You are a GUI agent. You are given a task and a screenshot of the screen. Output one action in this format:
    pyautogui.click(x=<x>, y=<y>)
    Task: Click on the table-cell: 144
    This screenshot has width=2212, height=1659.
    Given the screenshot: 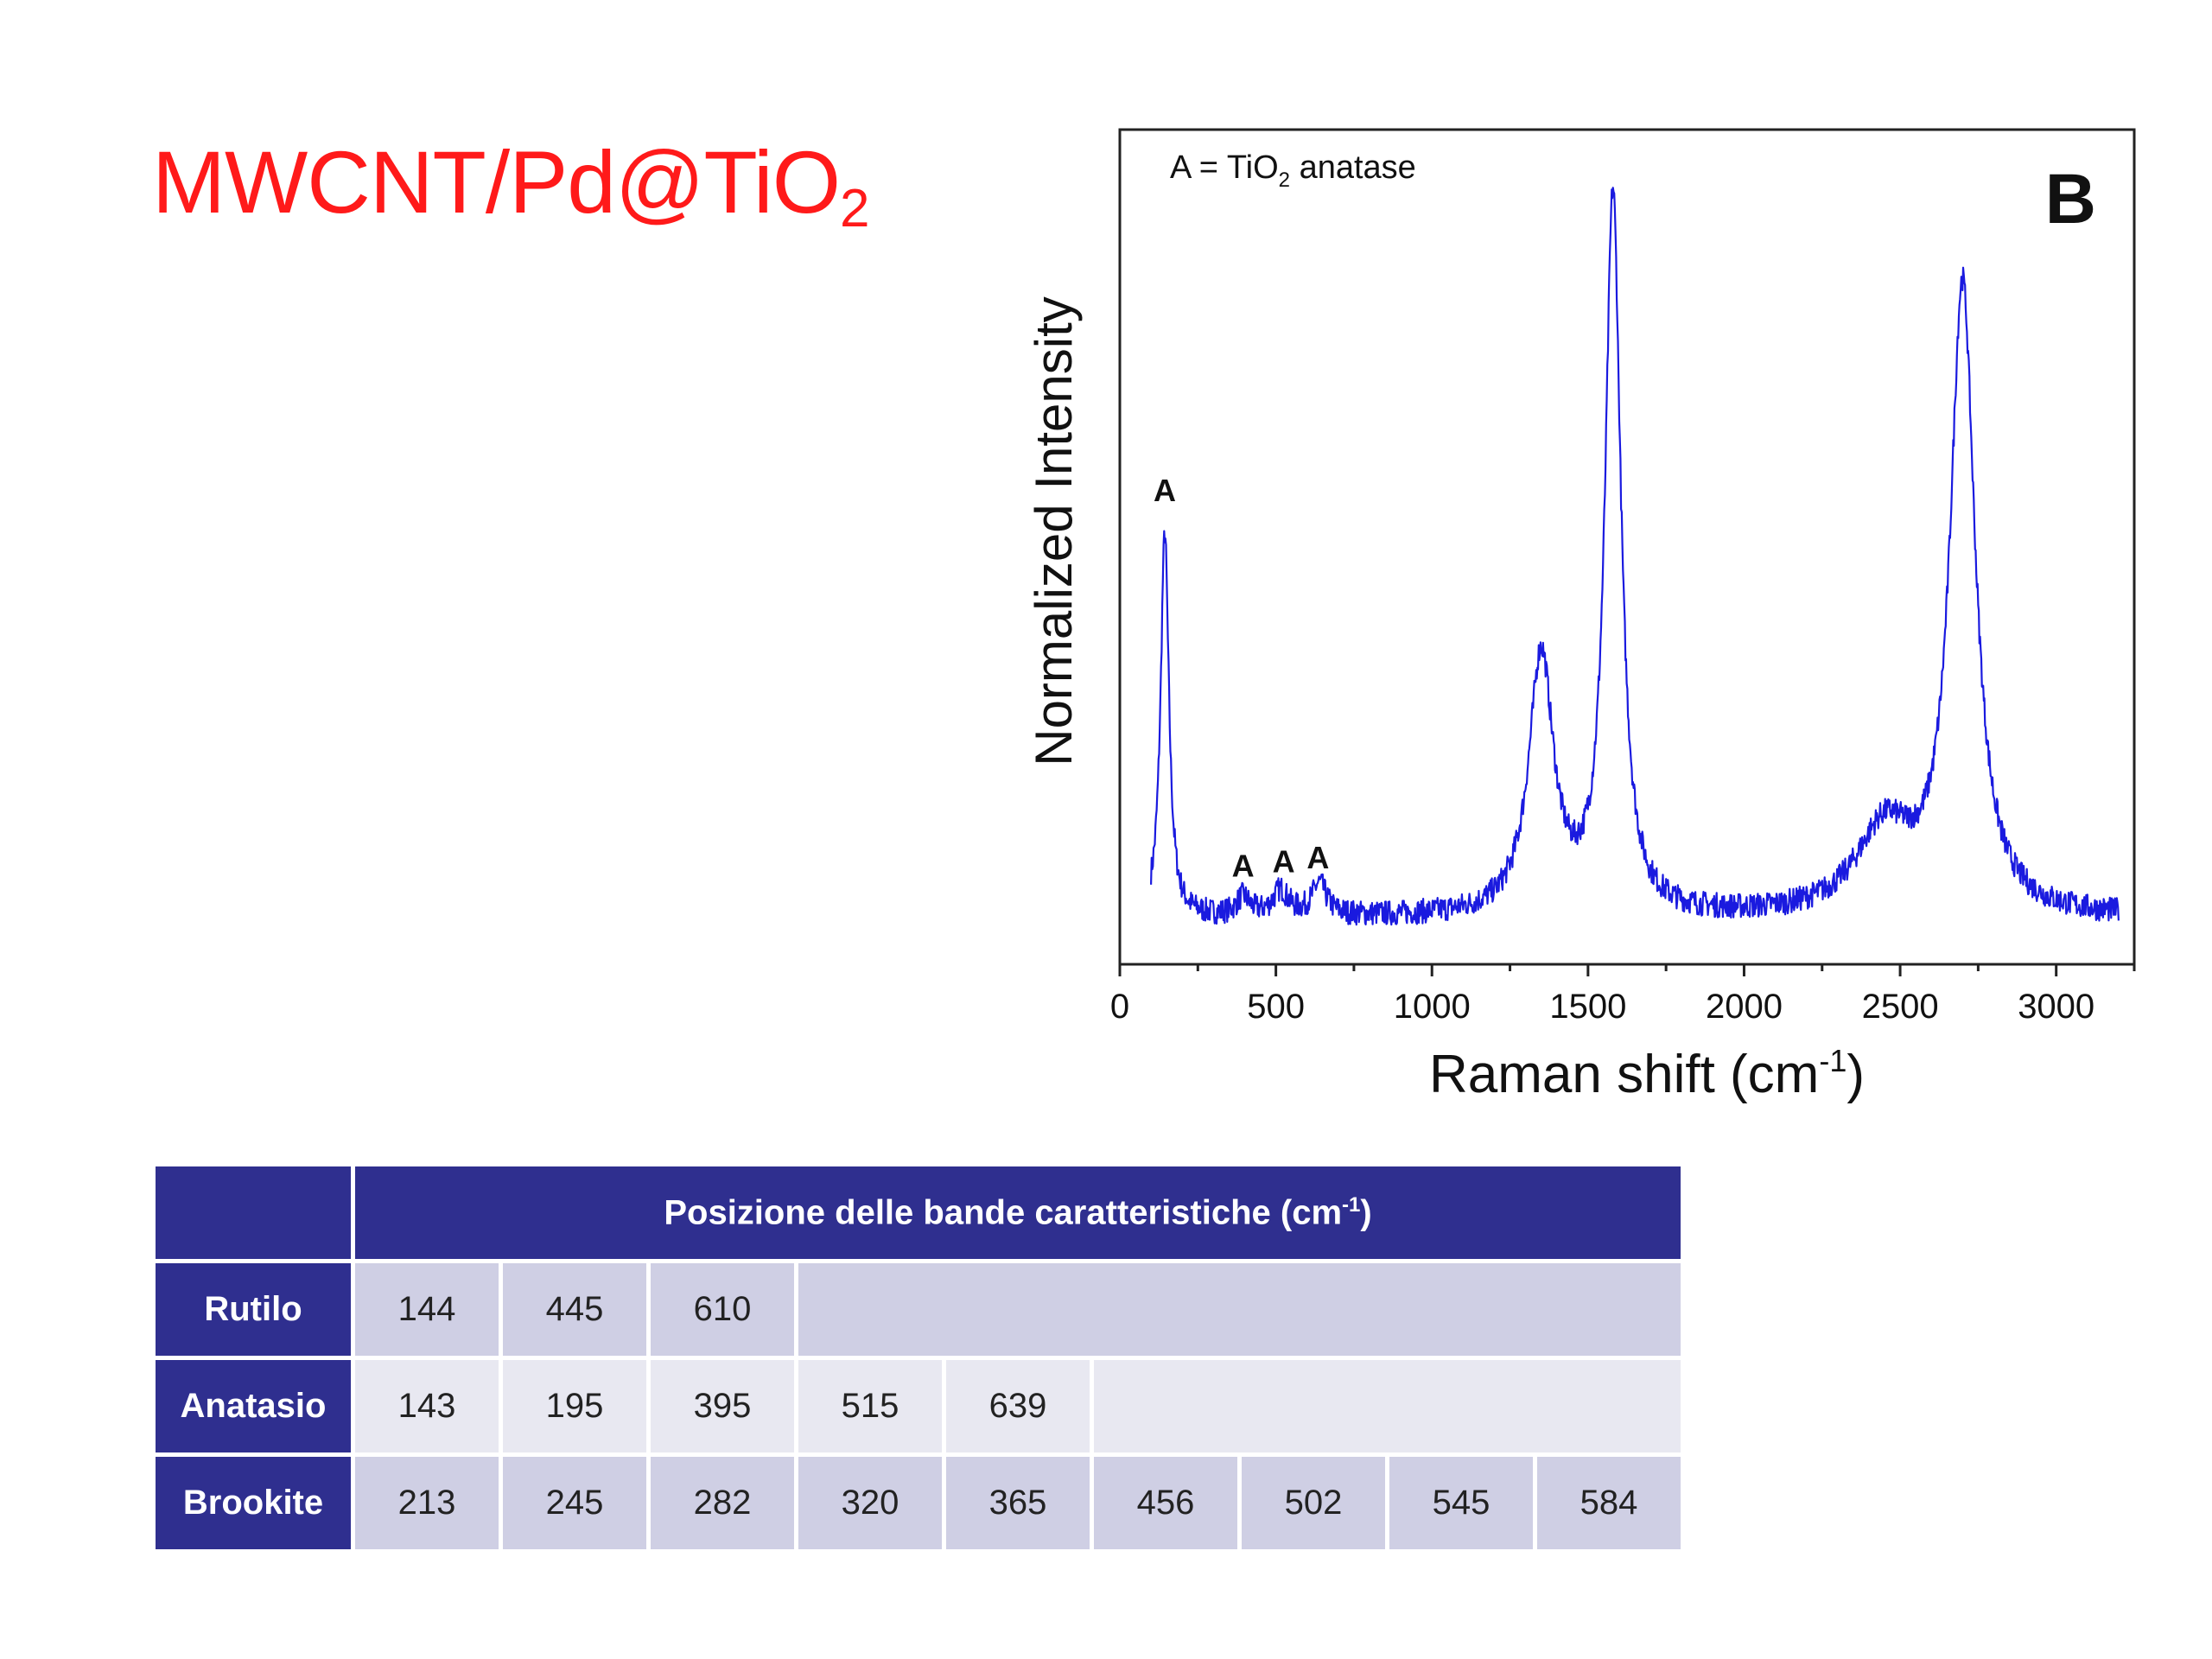 What is the action you would take?
    pyautogui.click(x=427, y=1309)
    